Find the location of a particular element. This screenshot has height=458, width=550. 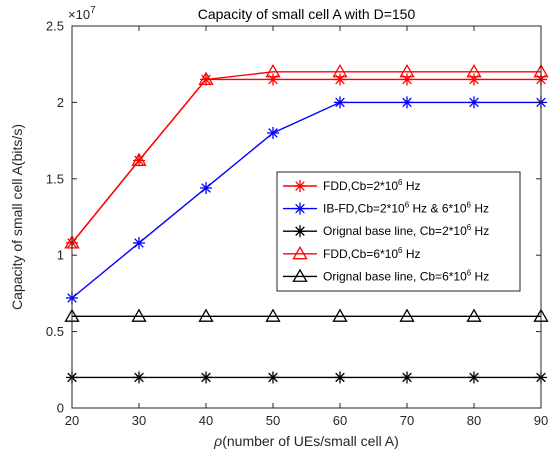

x-tick-label: 90 is located at coordinates (541, 420).